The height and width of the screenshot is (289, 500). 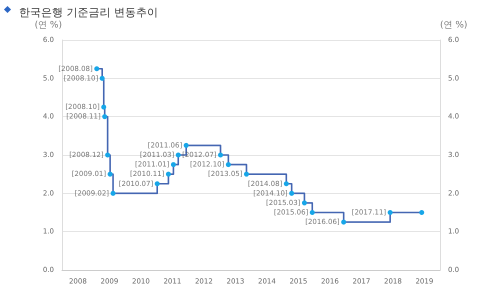 I want to click on chart-title: 한국은행 기준금리 변동추이, so click(x=88, y=12).